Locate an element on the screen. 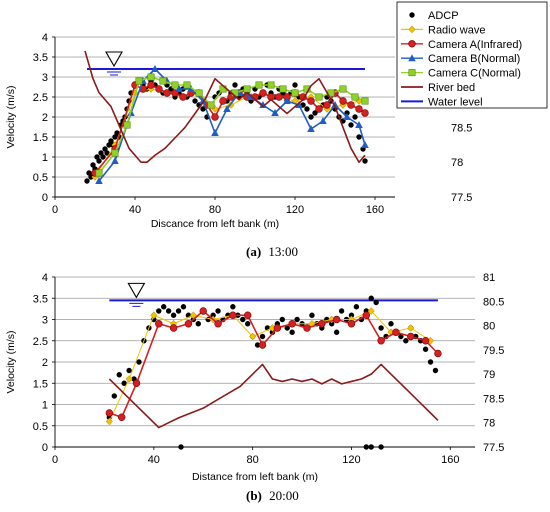 This screenshot has width=550, height=512. y-tick-label: 1.5 is located at coordinates (40, 138).